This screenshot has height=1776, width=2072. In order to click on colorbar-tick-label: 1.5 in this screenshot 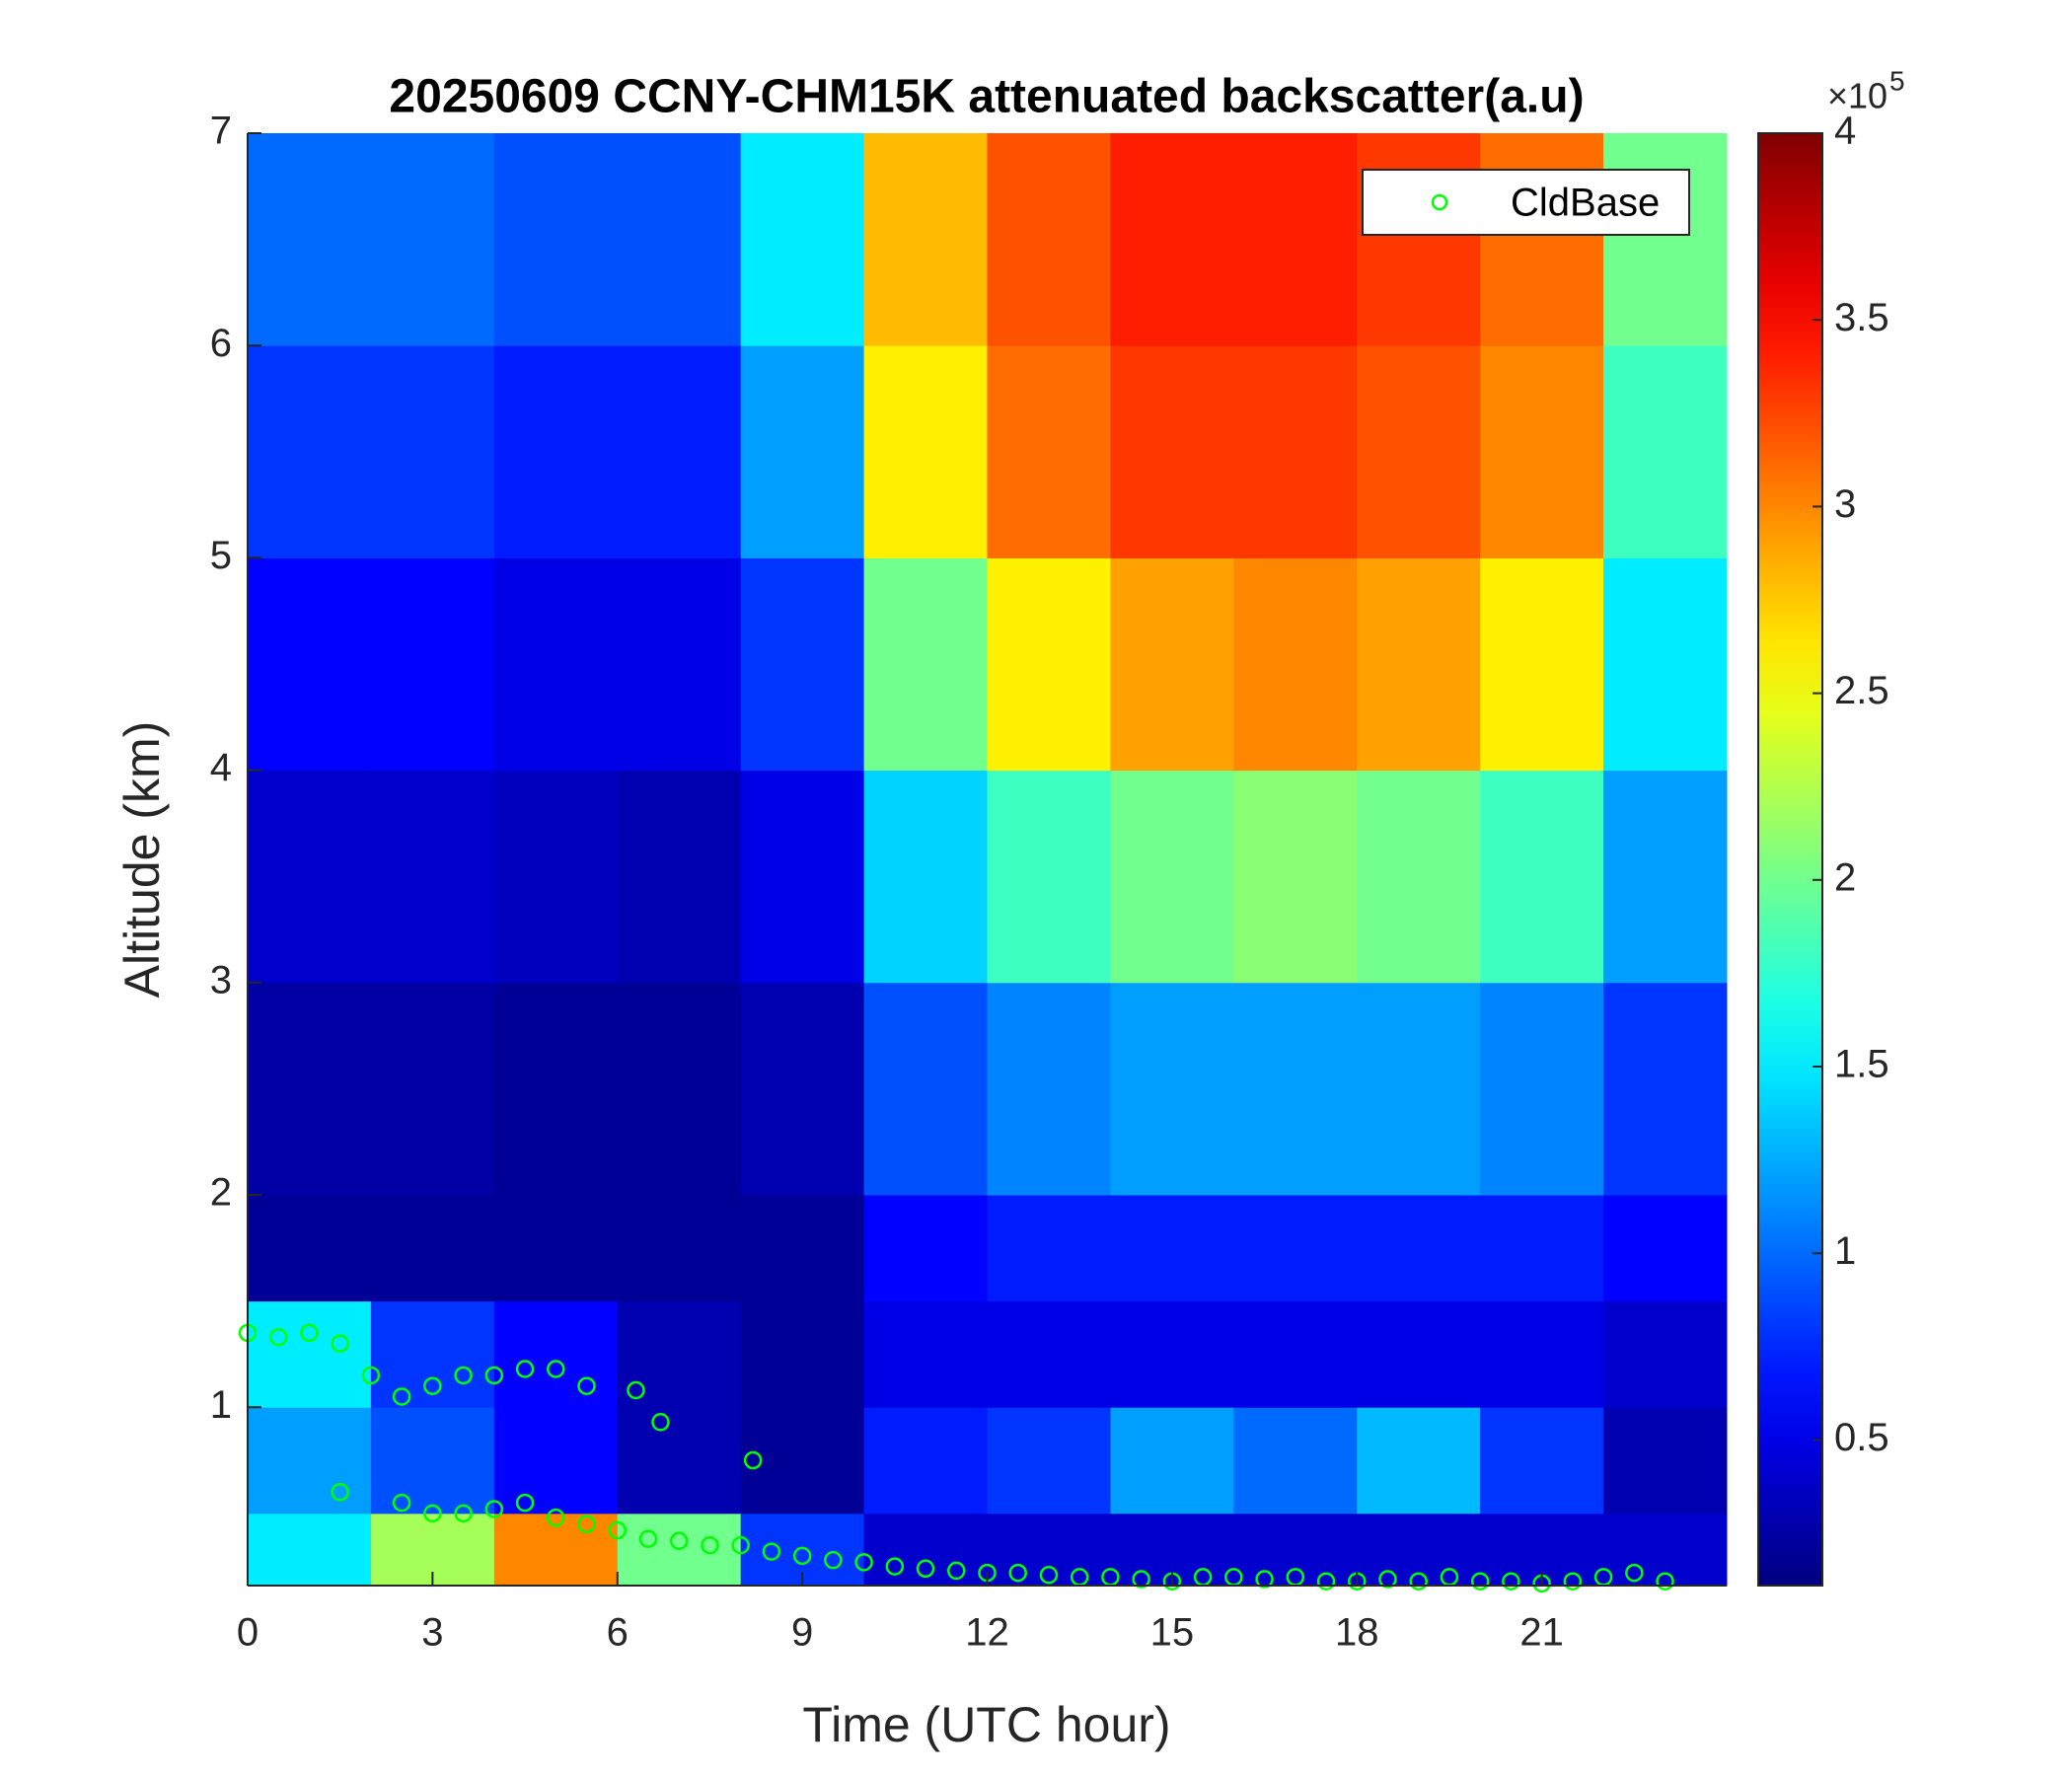, I will do `click(1862, 1064)`.